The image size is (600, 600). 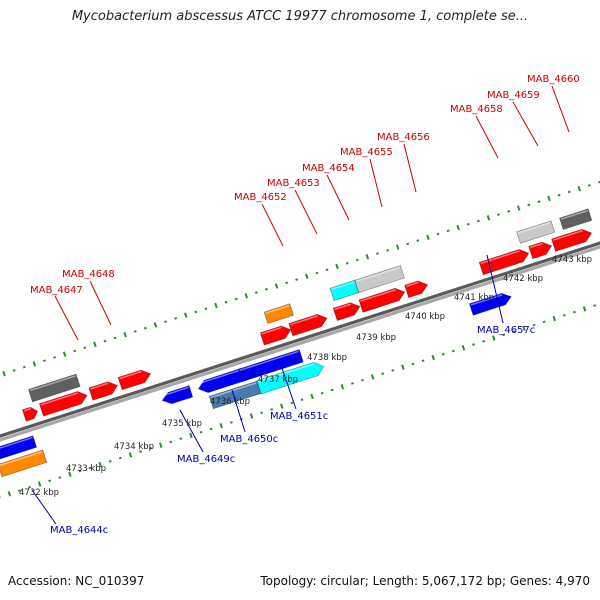 What do you see at coordinates (134, 447) in the screenshot?
I see `scale-label: 4734 kbp` at bounding box center [134, 447].